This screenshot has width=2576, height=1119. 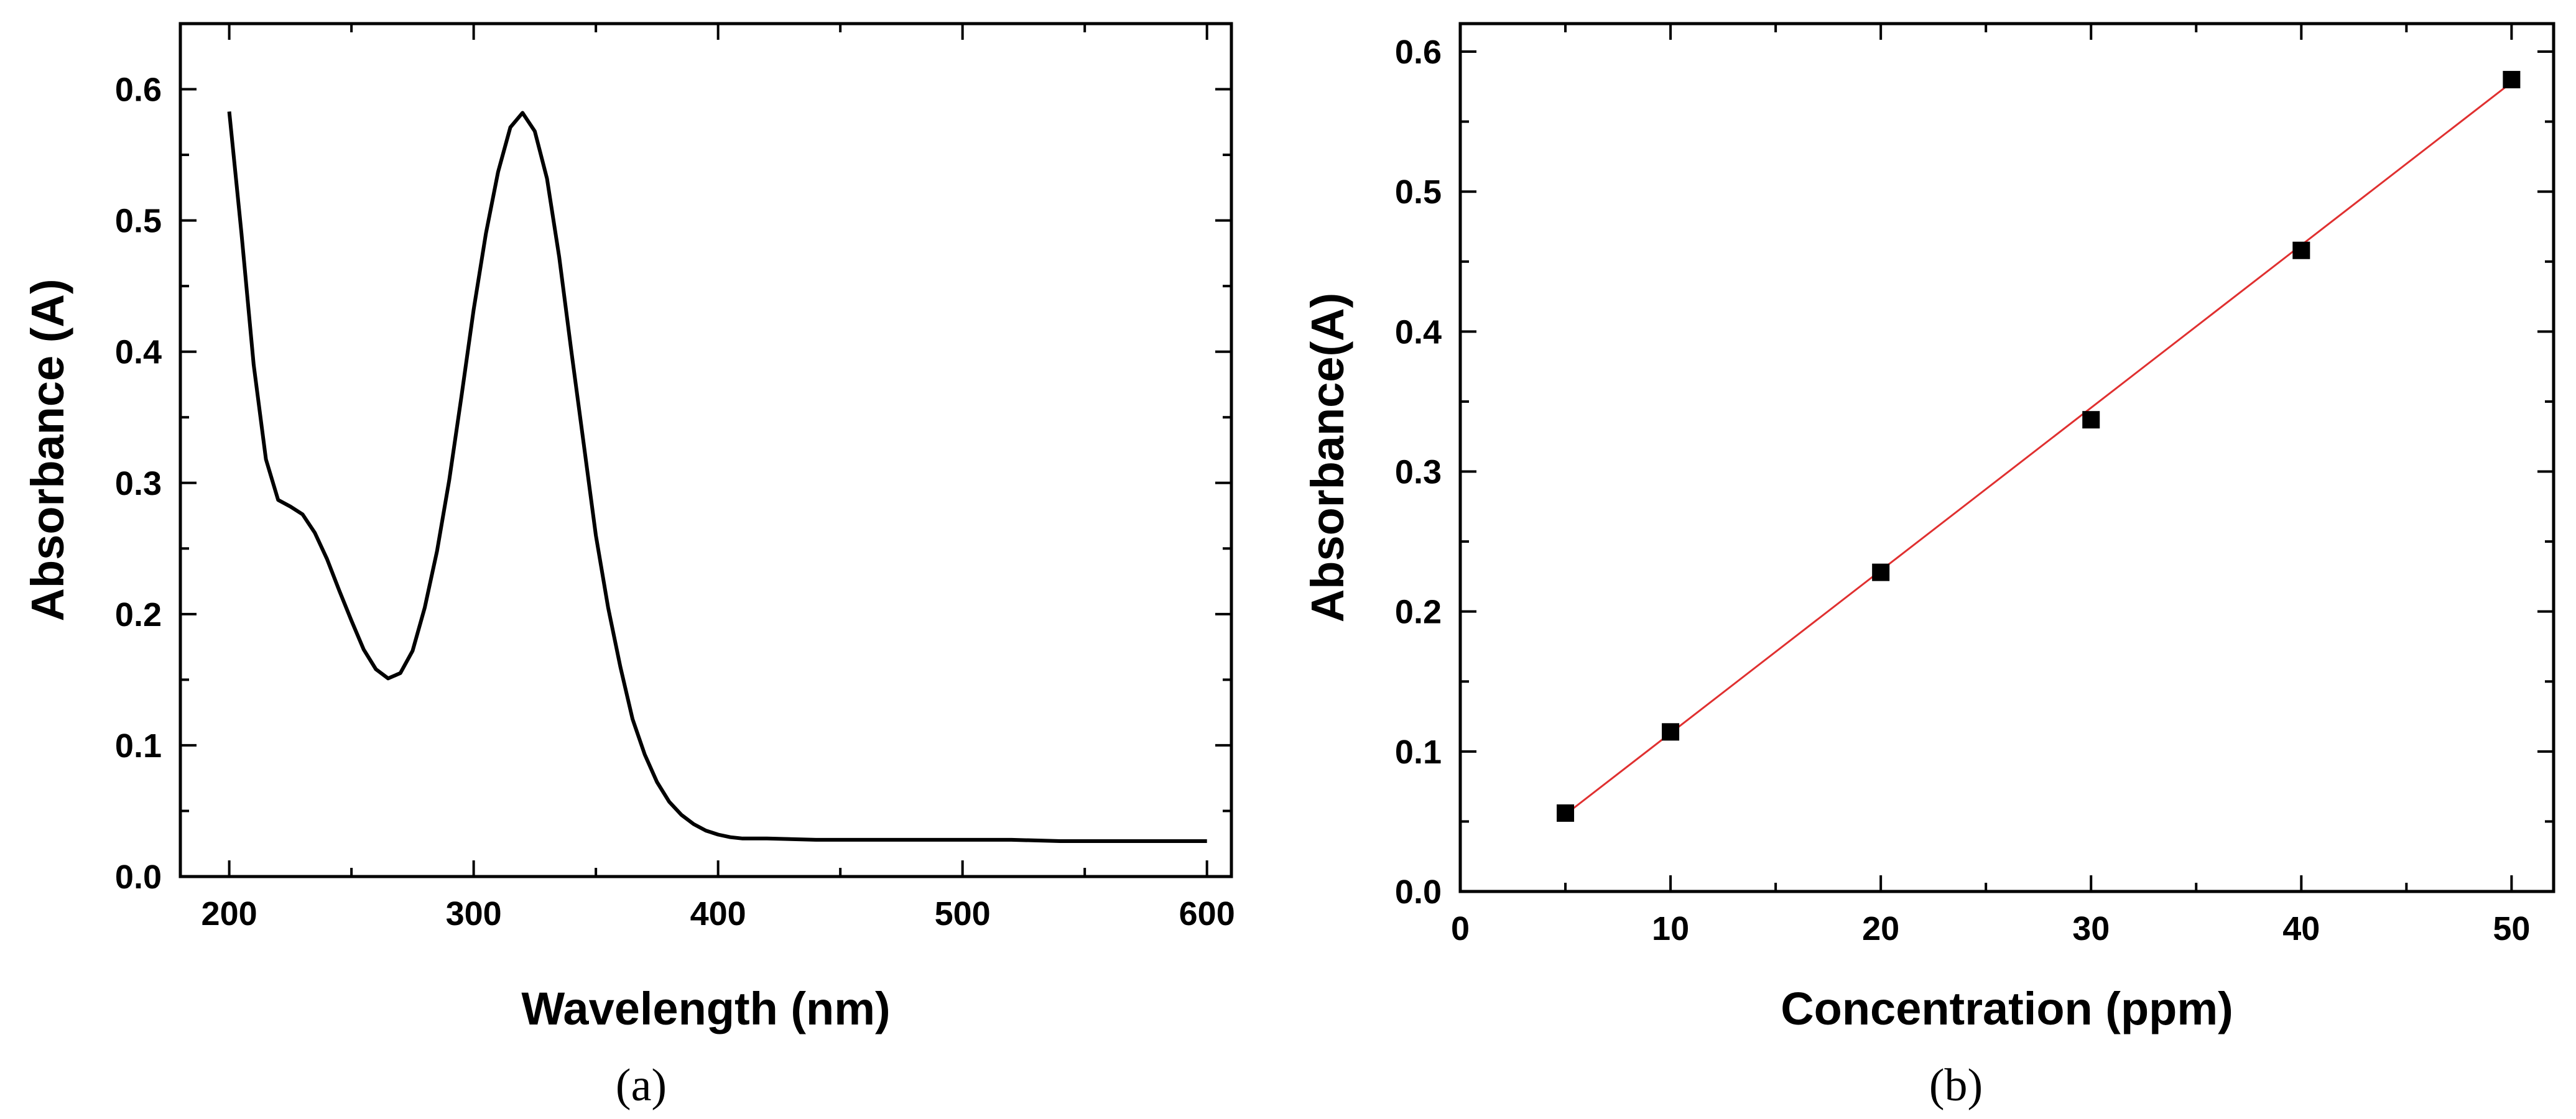 What do you see at coordinates (718, 913) in the screenshot?
I see `x-tick-label: 400` at bounding box center [718, 913].